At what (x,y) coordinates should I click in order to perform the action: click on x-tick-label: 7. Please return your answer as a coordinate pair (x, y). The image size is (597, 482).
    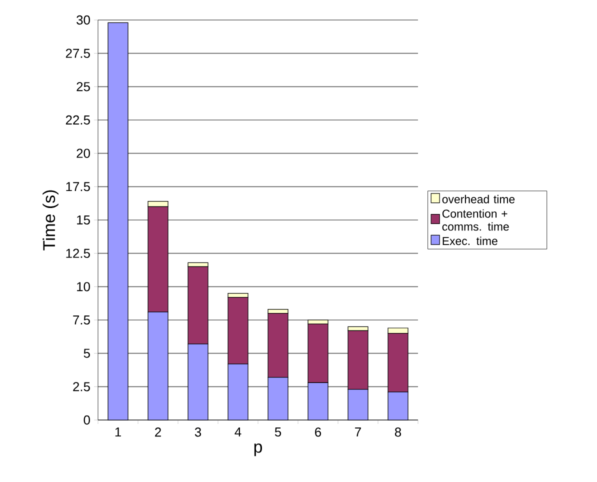
    Looking at the image, I should click on (358, 432).